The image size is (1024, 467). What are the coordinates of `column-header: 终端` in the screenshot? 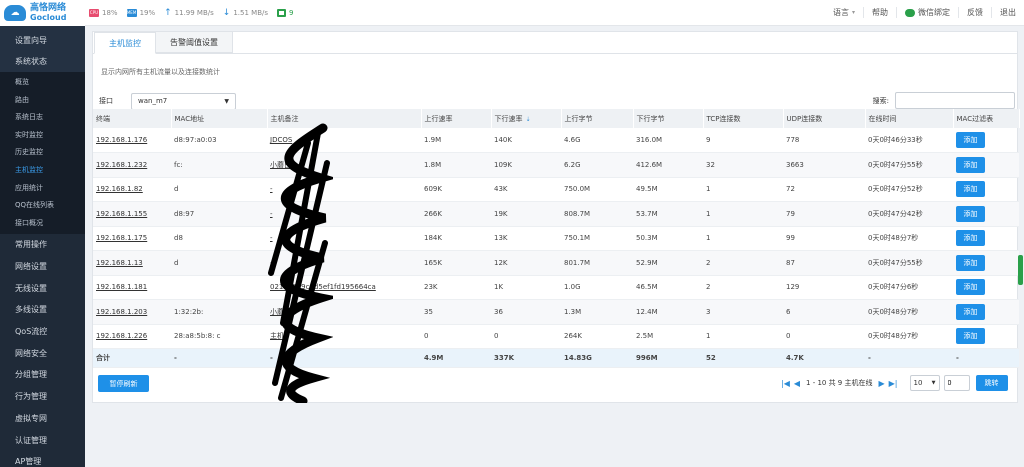 It's located at (132, 118).